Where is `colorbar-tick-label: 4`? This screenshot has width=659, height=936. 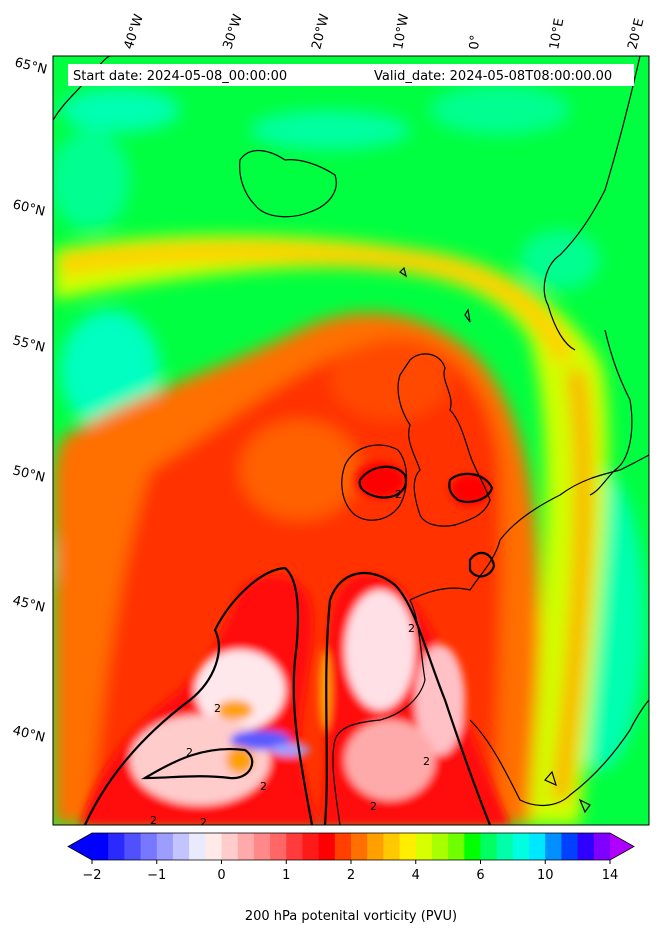
colorbar-tick-label: 4 is located at coordinates (416, 875).